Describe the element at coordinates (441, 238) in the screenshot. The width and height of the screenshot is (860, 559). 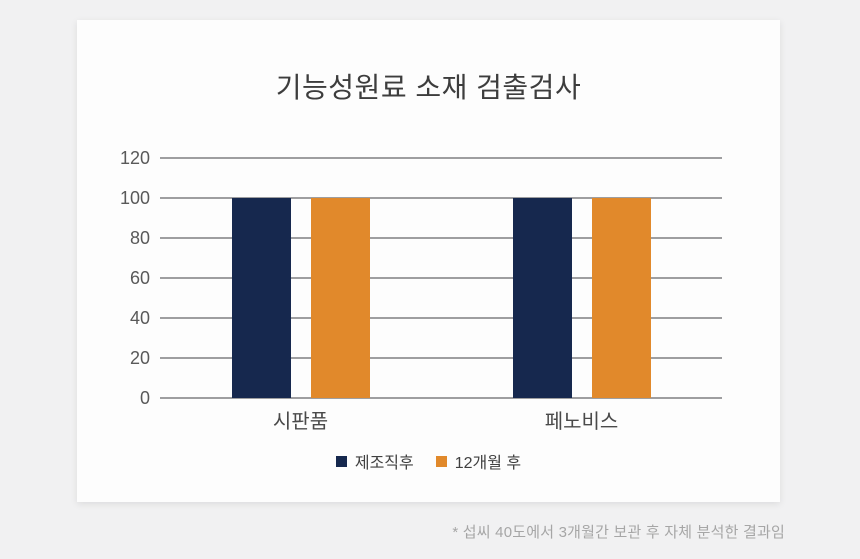
I see `gridline-y80` at that location.